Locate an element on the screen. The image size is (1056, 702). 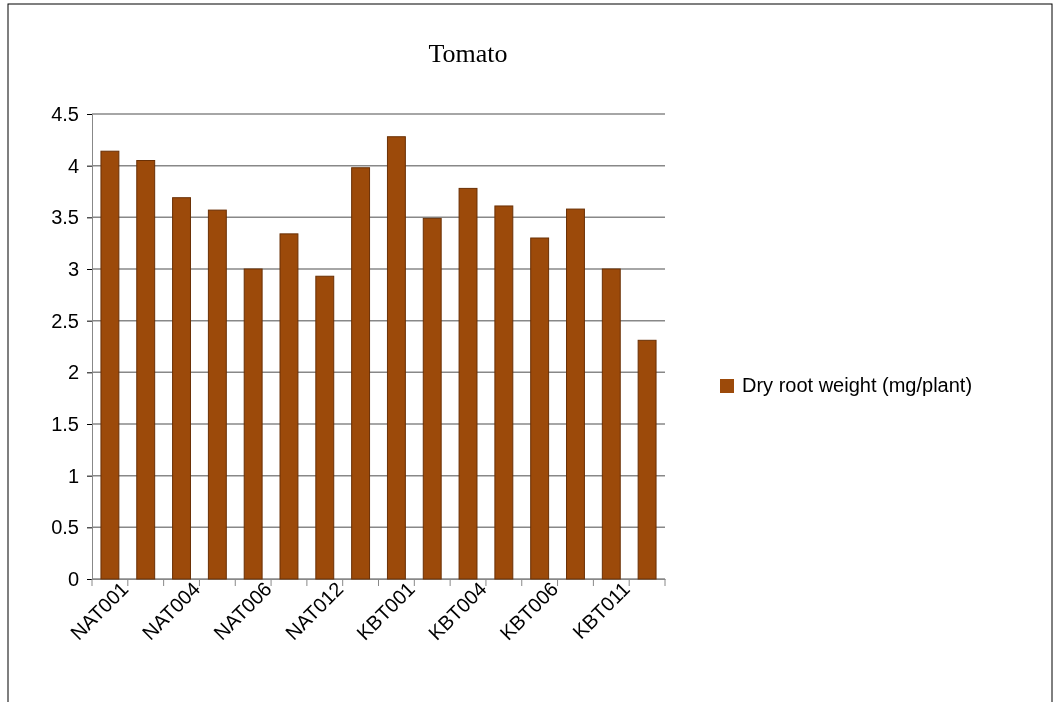
y-tick-label: 0 is located at coordinates (73, 578).